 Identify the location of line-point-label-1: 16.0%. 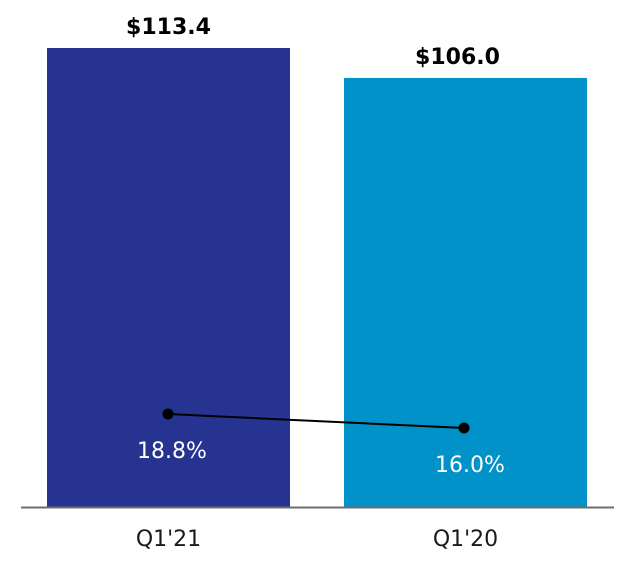
(470, 465).